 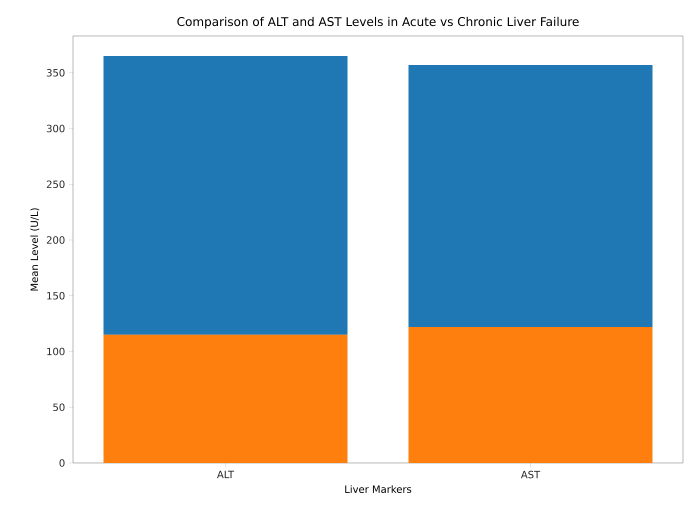 What do you see at coordinates (55, 240) in the screenshot?
I see `y-tick-label: 200` at bounding box center [55, 240].